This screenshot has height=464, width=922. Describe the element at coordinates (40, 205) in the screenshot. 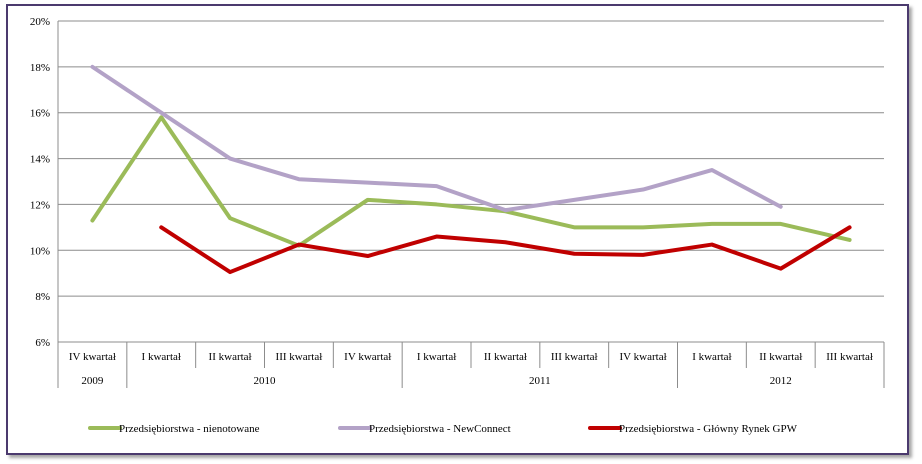

I see `y-tick-label: 12%` at that location.